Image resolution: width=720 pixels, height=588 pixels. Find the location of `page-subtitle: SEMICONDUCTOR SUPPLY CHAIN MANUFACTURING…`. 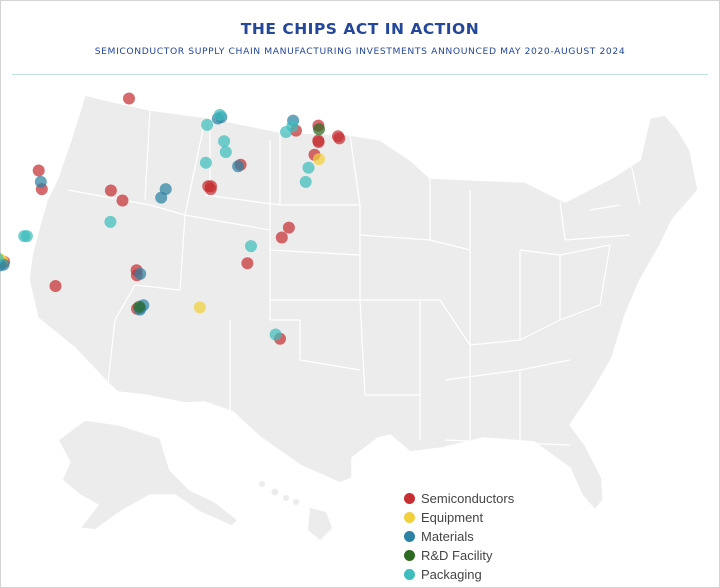

page-subtitle: SEMICONDUCTOR SUPPLY CHAIN MANUFACTURING… is located at coordinates (360, 51).